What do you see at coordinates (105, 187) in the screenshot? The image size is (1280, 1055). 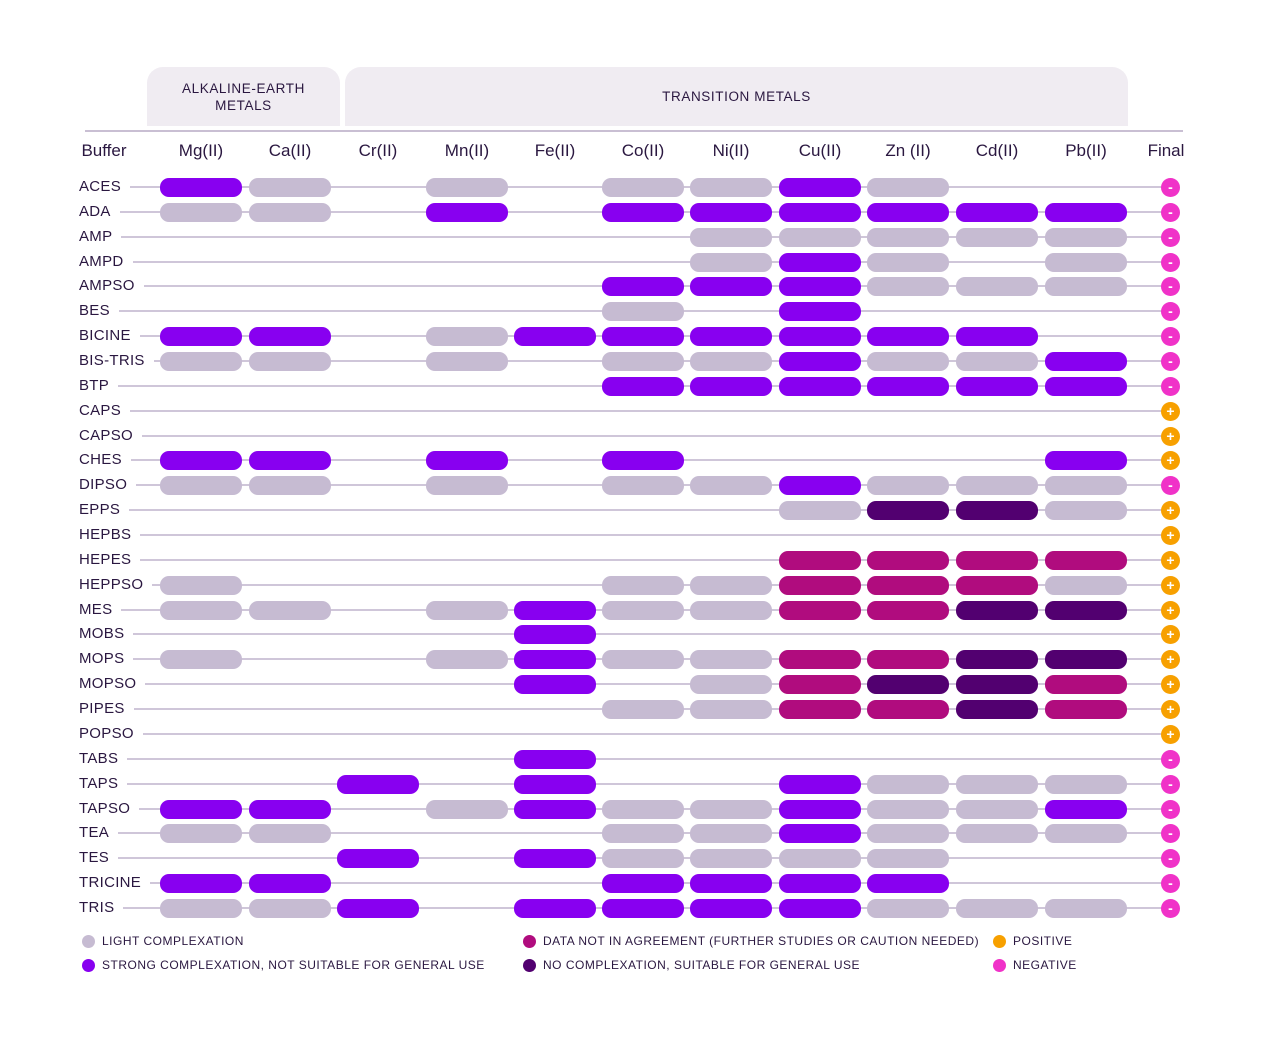 I see `buffer-label: ACES` at bounding box center [105, 187].